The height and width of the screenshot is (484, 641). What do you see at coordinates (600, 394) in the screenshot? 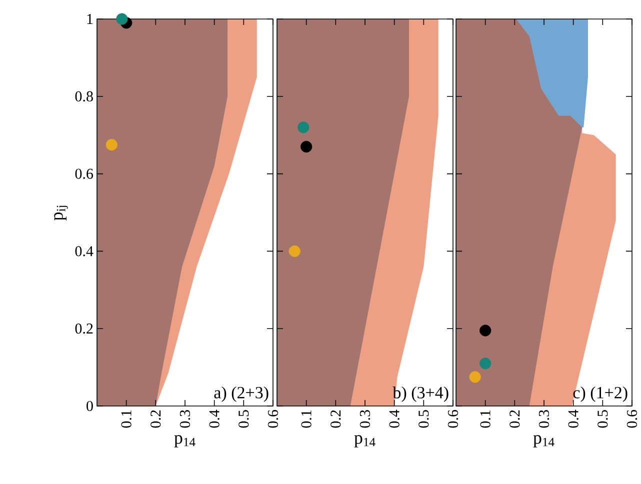
I see `annotation: c) (1+2)` at bounding box center [600, 394].